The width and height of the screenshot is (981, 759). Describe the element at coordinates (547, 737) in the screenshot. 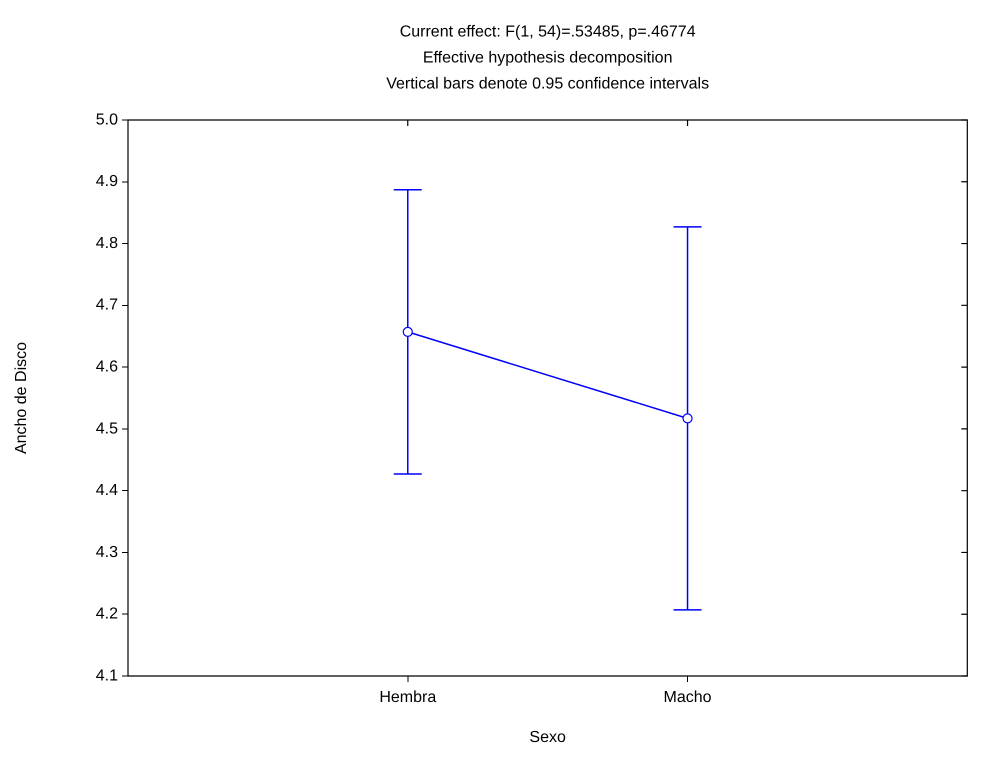

I see `x-axis-title: Sexo` at that location.